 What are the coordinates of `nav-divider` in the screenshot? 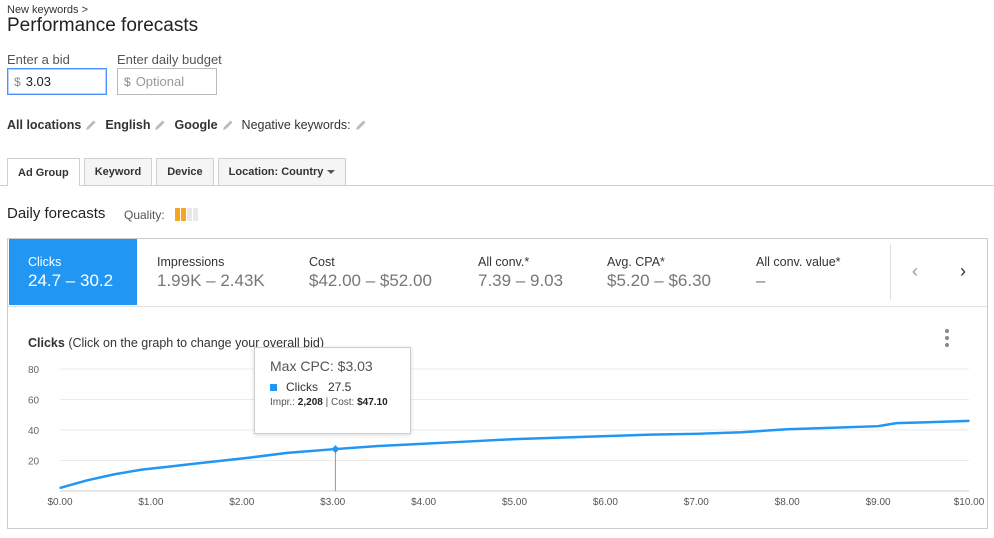 It's located at (890, 272).